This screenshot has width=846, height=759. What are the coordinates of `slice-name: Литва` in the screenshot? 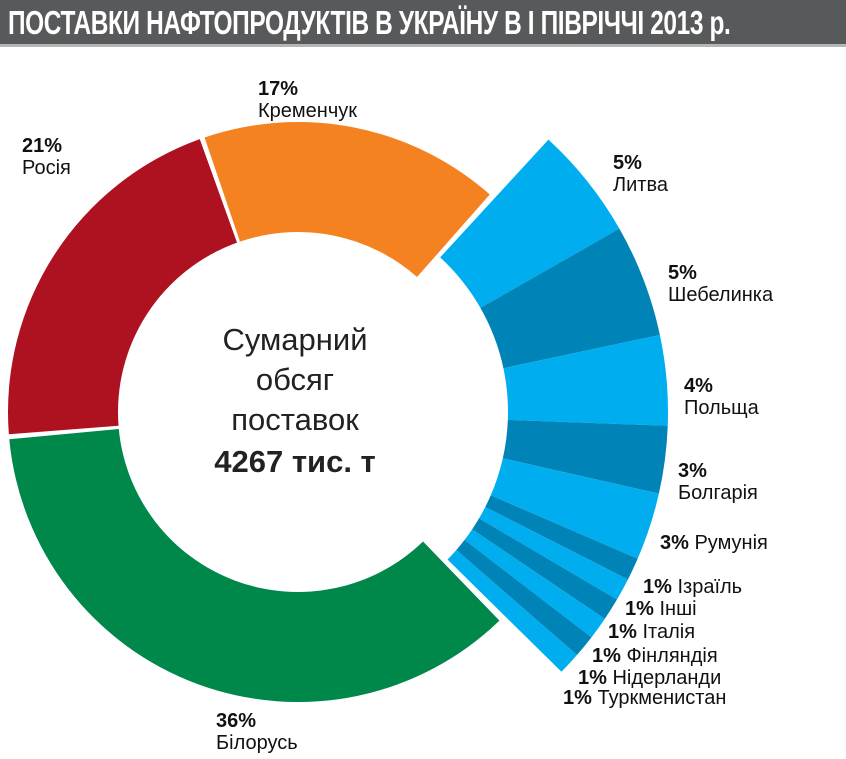 It's located at (640, 185).